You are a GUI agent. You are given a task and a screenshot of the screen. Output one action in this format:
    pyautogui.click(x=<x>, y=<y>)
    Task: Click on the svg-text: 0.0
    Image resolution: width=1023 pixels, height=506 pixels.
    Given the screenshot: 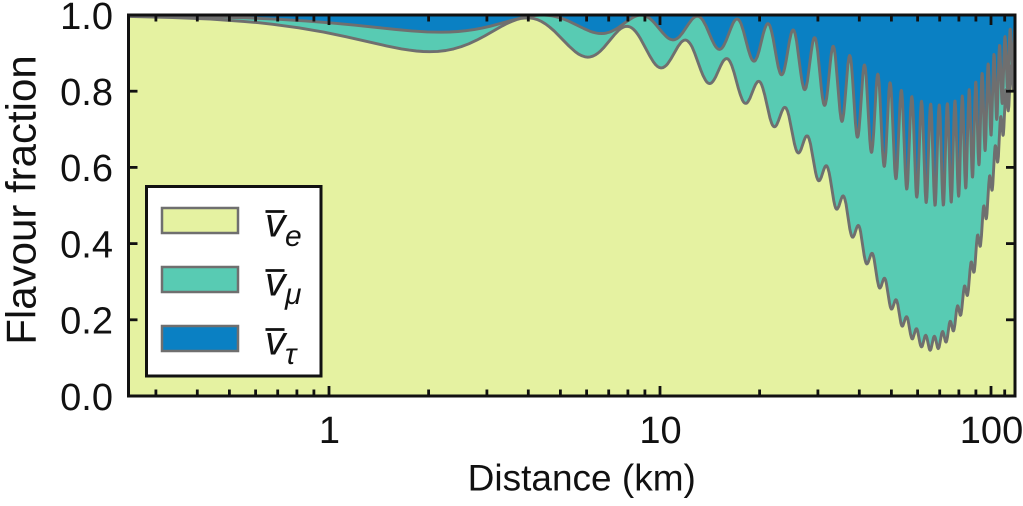 What is the action you would take?
    pyautogui.click(x=86, y=398)
    